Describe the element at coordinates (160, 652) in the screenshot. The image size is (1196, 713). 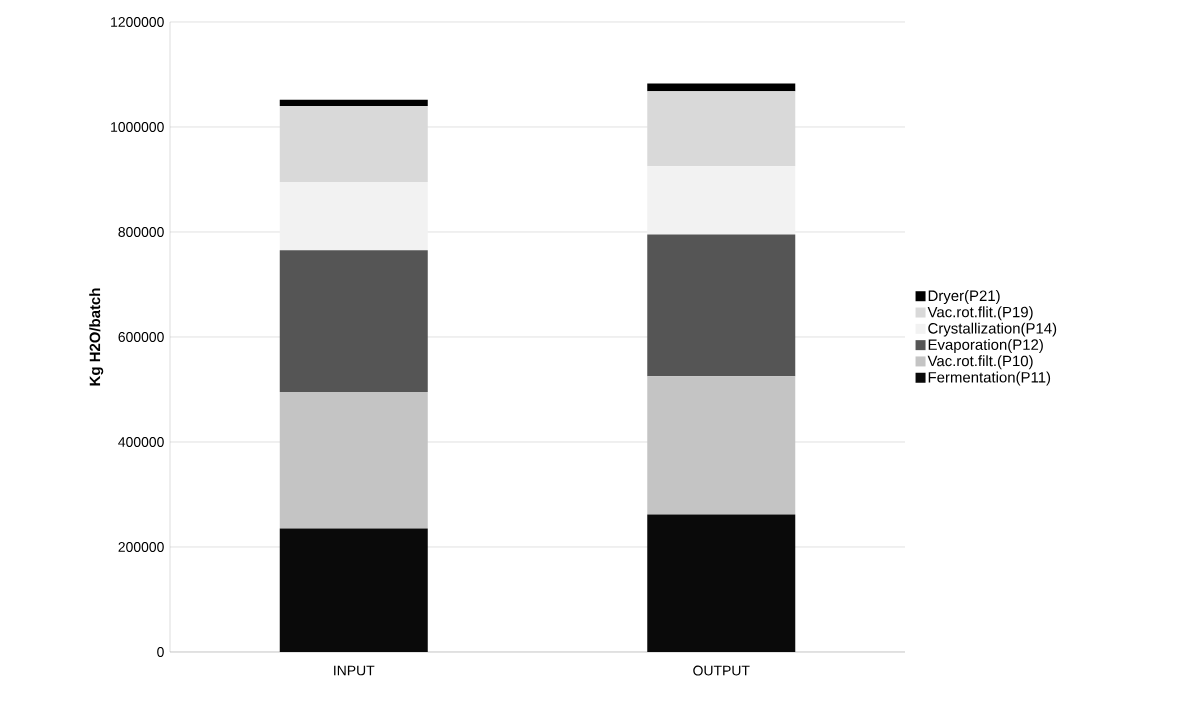
I see `y-tick-label: 0` at that location.